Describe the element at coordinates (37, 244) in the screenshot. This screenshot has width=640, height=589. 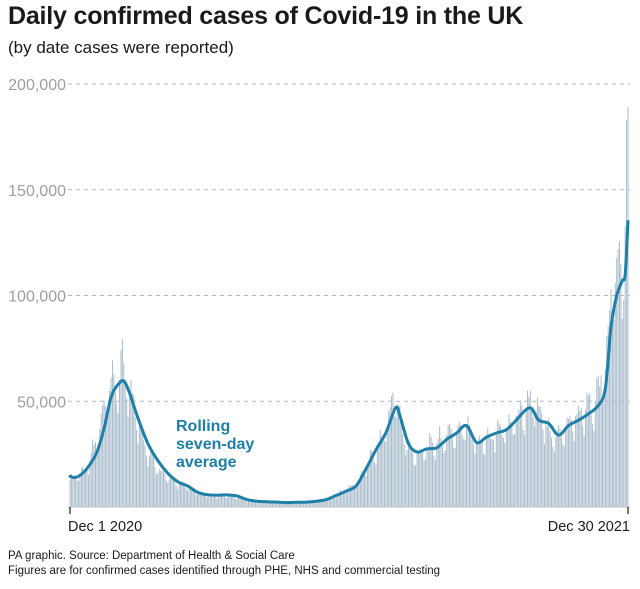
I see `y-axis-ticks: 200,000 150,000 100,000 50,000` at that location.